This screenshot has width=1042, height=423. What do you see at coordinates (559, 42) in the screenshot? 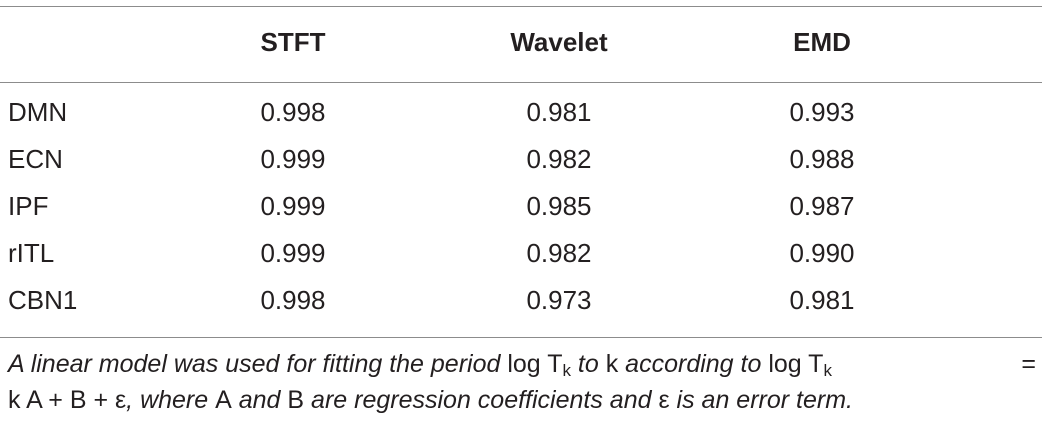
I see `header-wavelet: Wavelet` at bounding box center [559, 42].